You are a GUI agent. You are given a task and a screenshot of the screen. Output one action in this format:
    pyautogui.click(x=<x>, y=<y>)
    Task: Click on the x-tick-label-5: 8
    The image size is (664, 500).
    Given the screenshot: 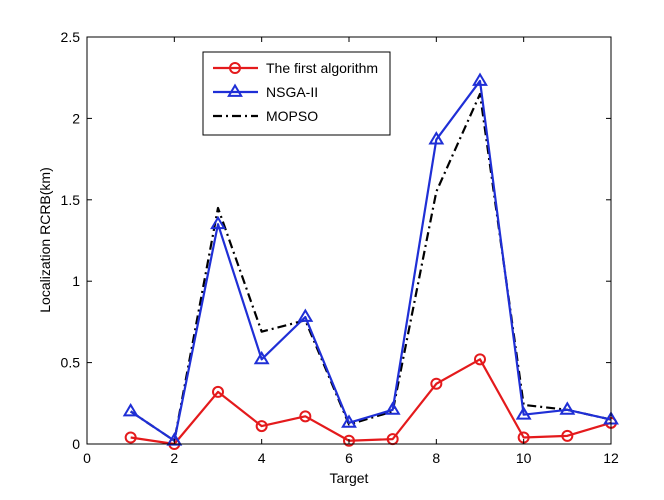 What is the action you would take?
    pyautogui.click(x=436, y=458)
    